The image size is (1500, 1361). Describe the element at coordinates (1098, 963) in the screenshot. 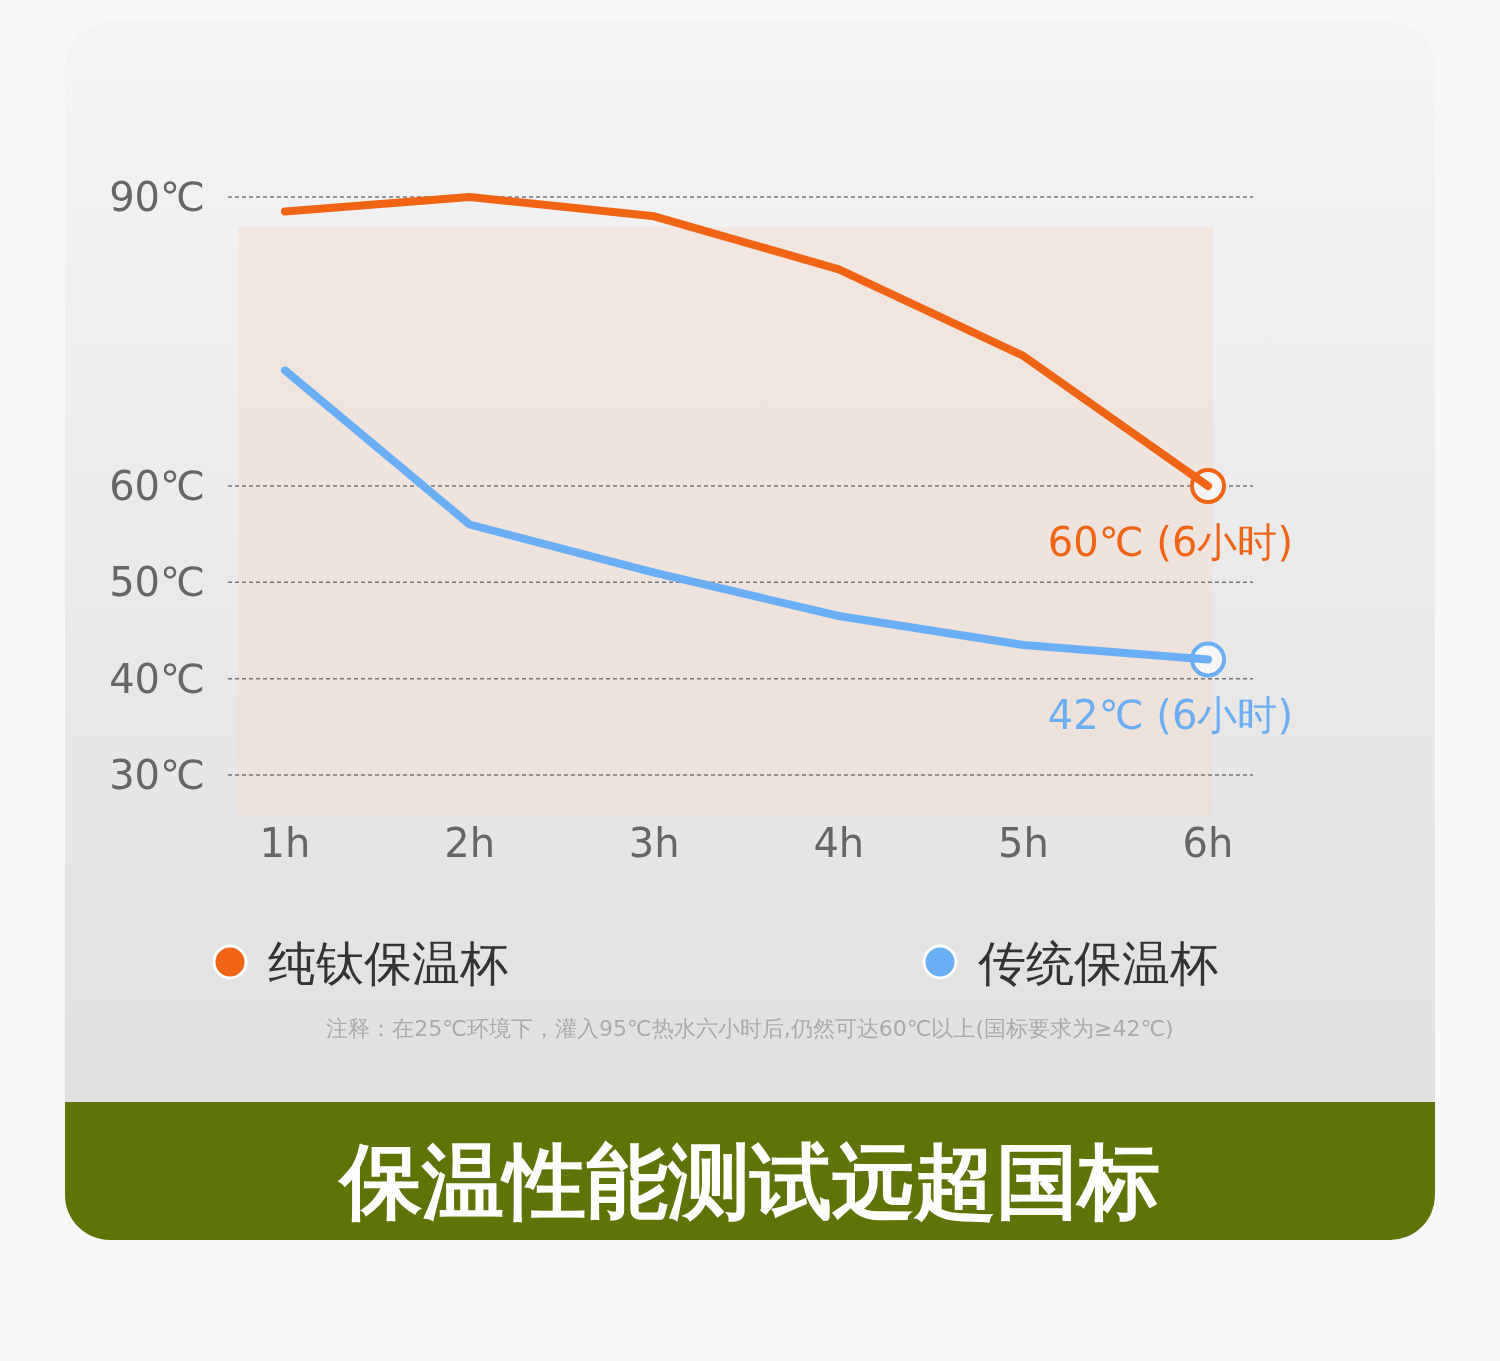

I see `legend-label: 传统保温杯` at that location.